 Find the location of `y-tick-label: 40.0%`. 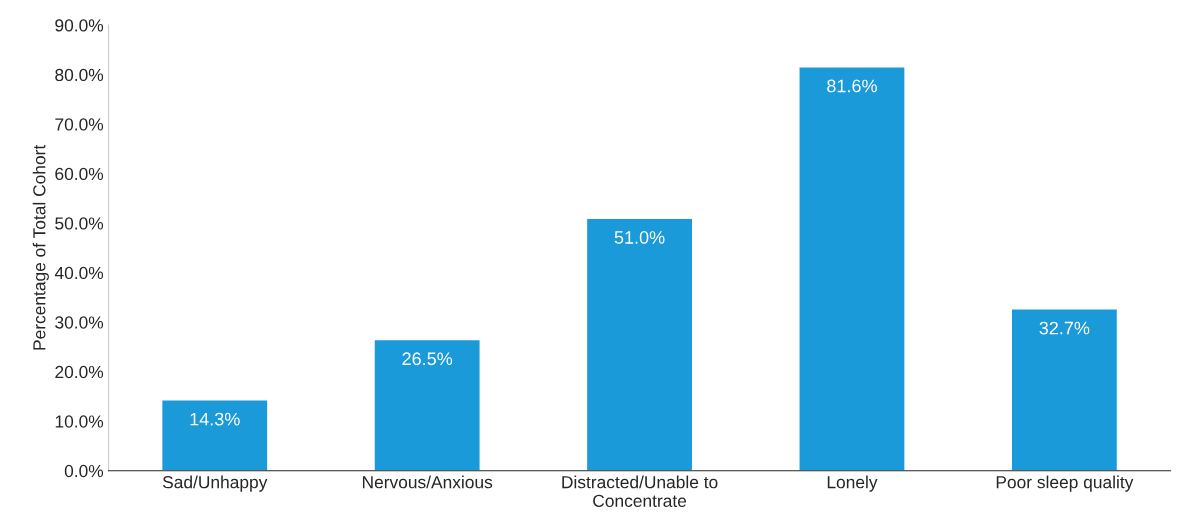

y-tick-label: 40.0% is located at coordinates (79, 273).